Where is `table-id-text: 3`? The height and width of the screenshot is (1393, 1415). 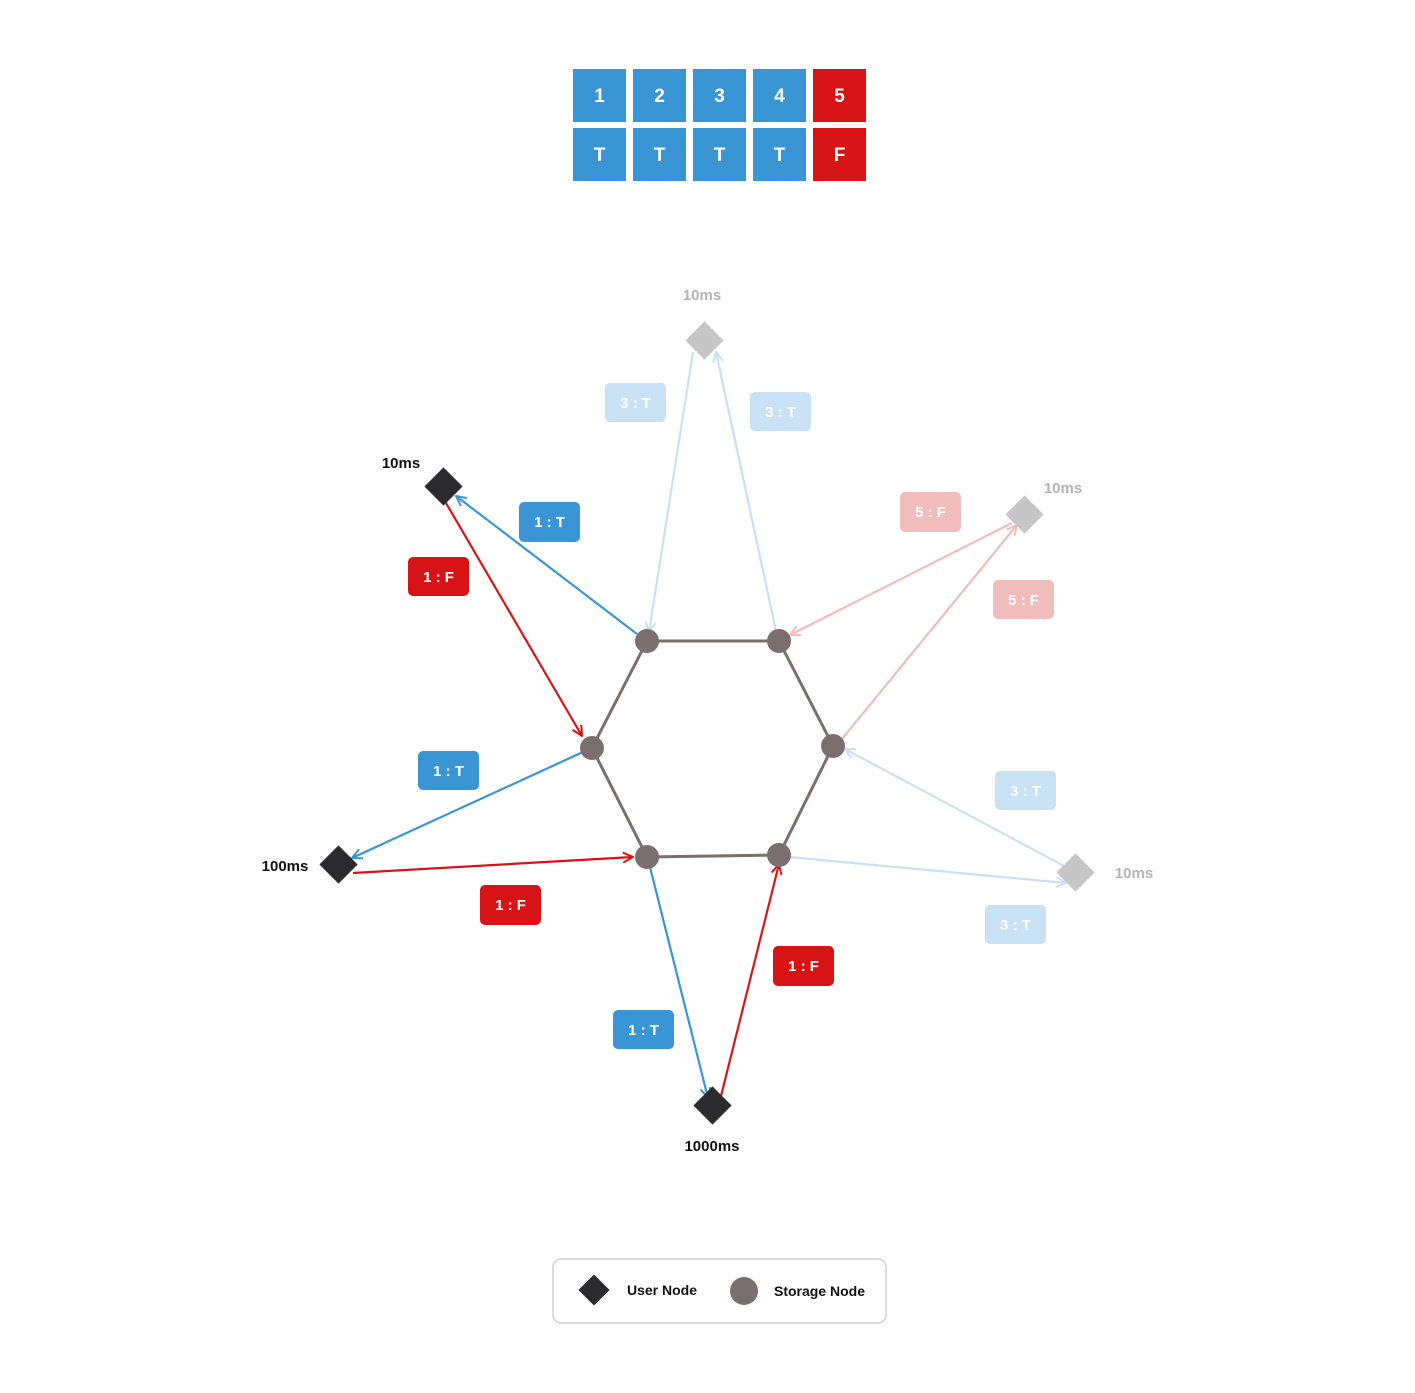
table-id-text: 3 is located at coordinates (719, 96).